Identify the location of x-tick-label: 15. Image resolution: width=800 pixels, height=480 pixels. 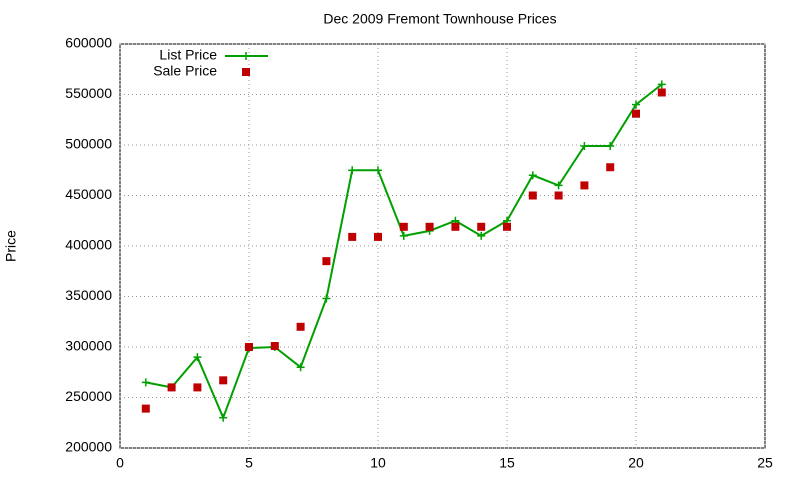
(507, 463).